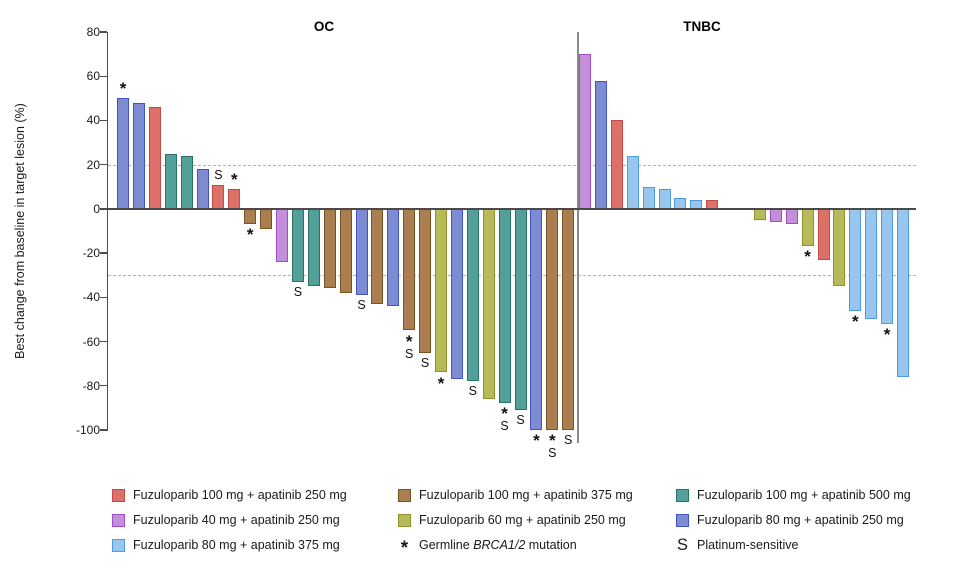 This screenshot has height=578, width=976. Describe the element at coordinates (536, 319) in the screenshot. I see `bar-oc-27-blue` at that location.